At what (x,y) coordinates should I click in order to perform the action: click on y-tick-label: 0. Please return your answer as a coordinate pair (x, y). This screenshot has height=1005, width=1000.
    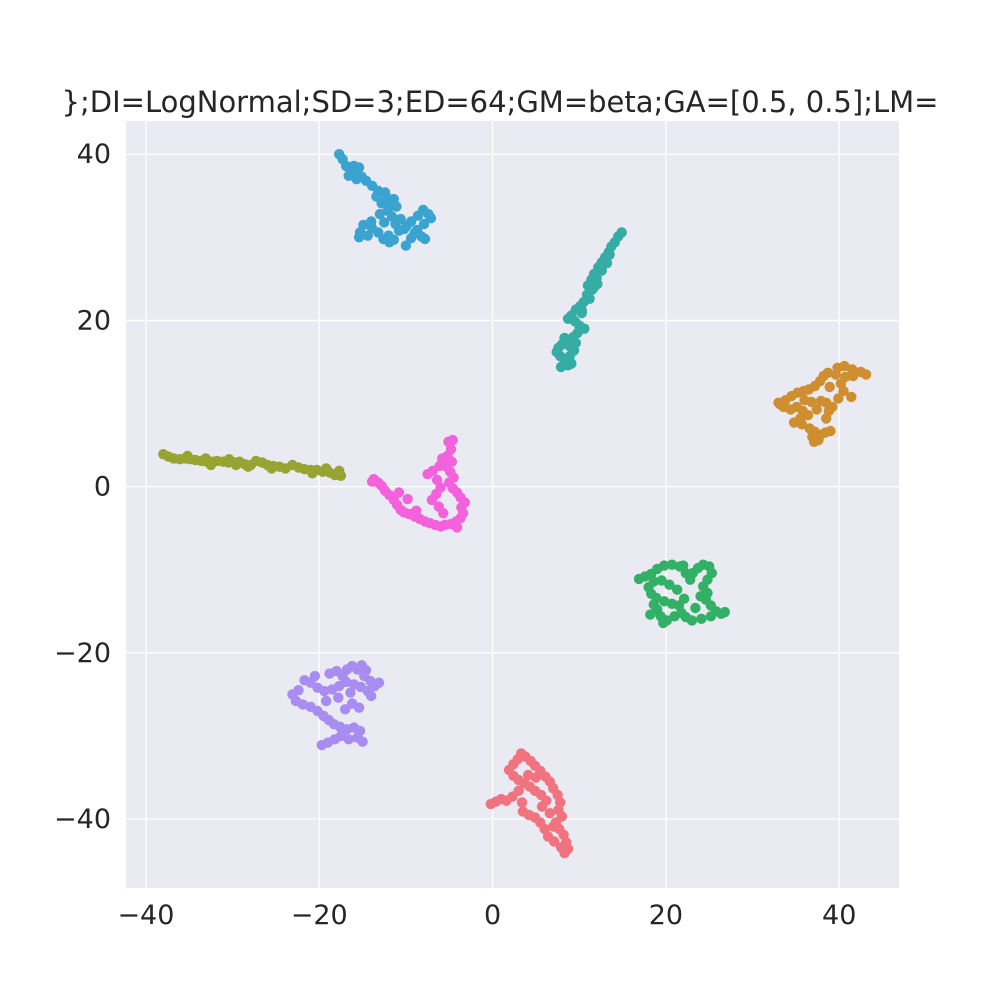
    Looking at the image, I should click on (102, 487).